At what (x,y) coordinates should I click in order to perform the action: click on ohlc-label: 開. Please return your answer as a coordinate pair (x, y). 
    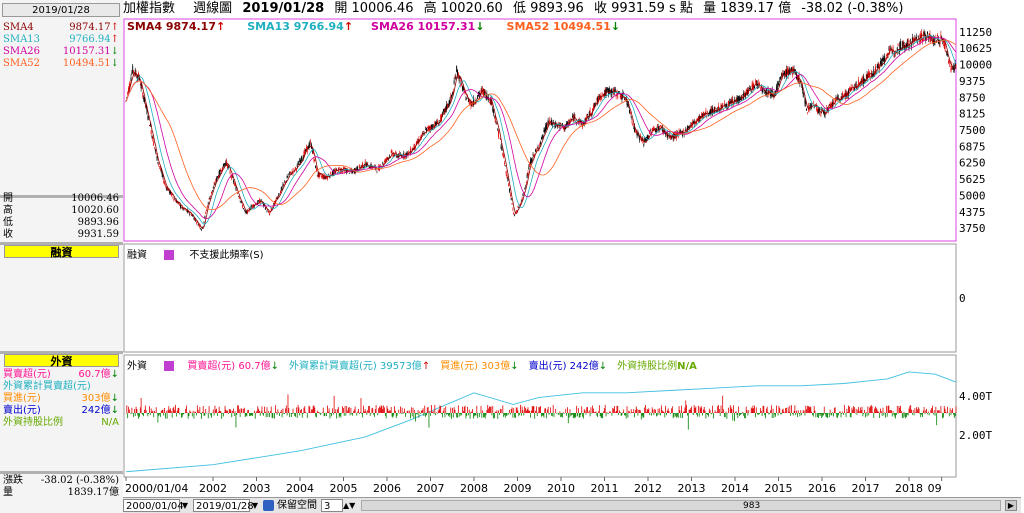
    Looking at the image, I should click on (8, 198).